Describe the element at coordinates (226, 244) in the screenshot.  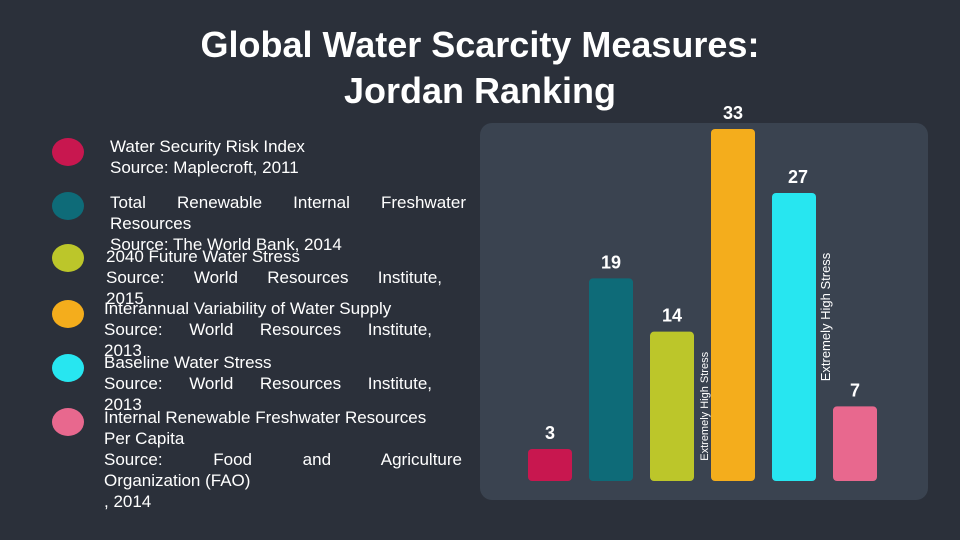
I see `legend-source: Source: The World Bank, 2014` at that location.